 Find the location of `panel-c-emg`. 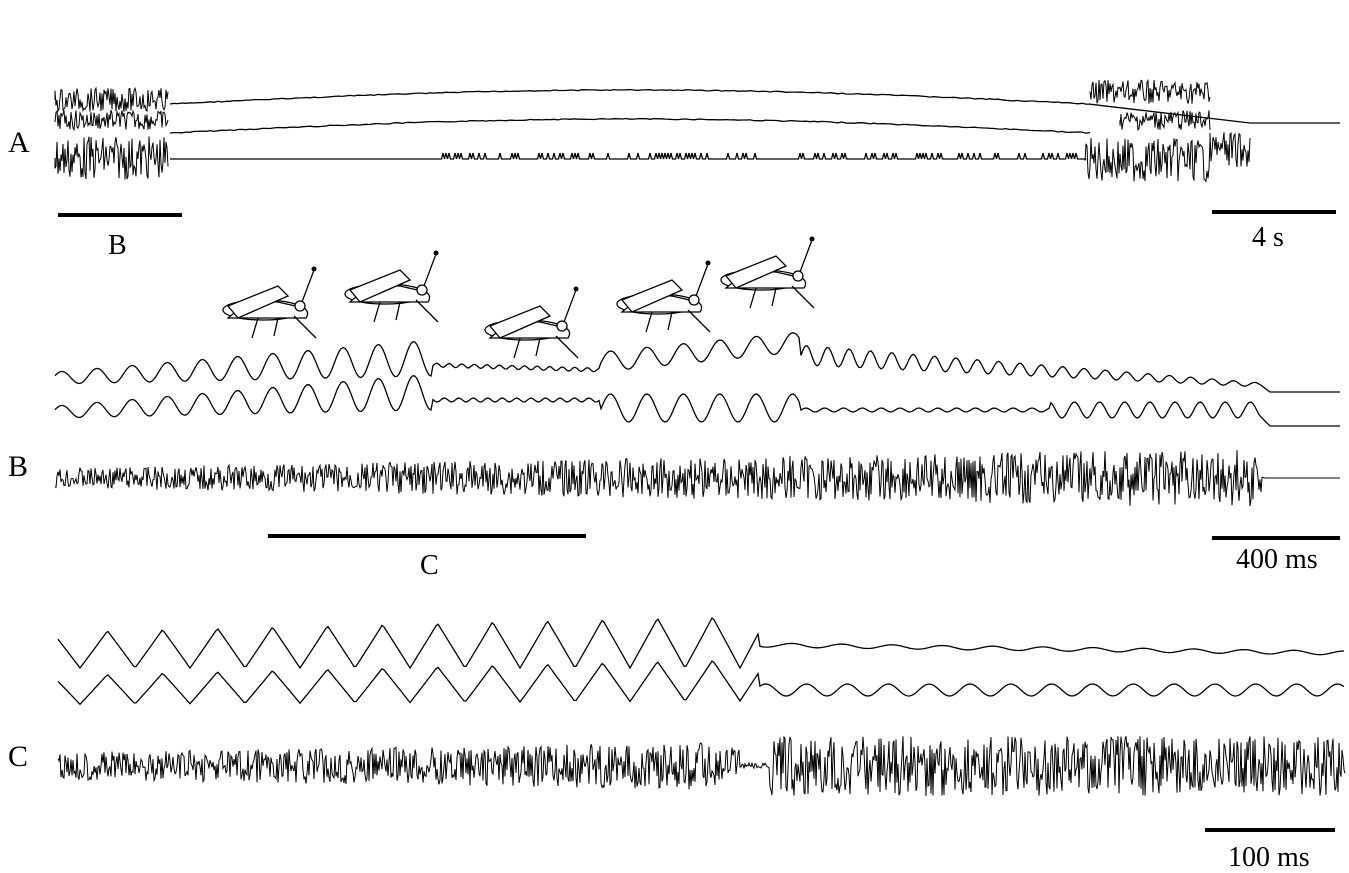

panel-c-emg is located at coordinates (701, 765).